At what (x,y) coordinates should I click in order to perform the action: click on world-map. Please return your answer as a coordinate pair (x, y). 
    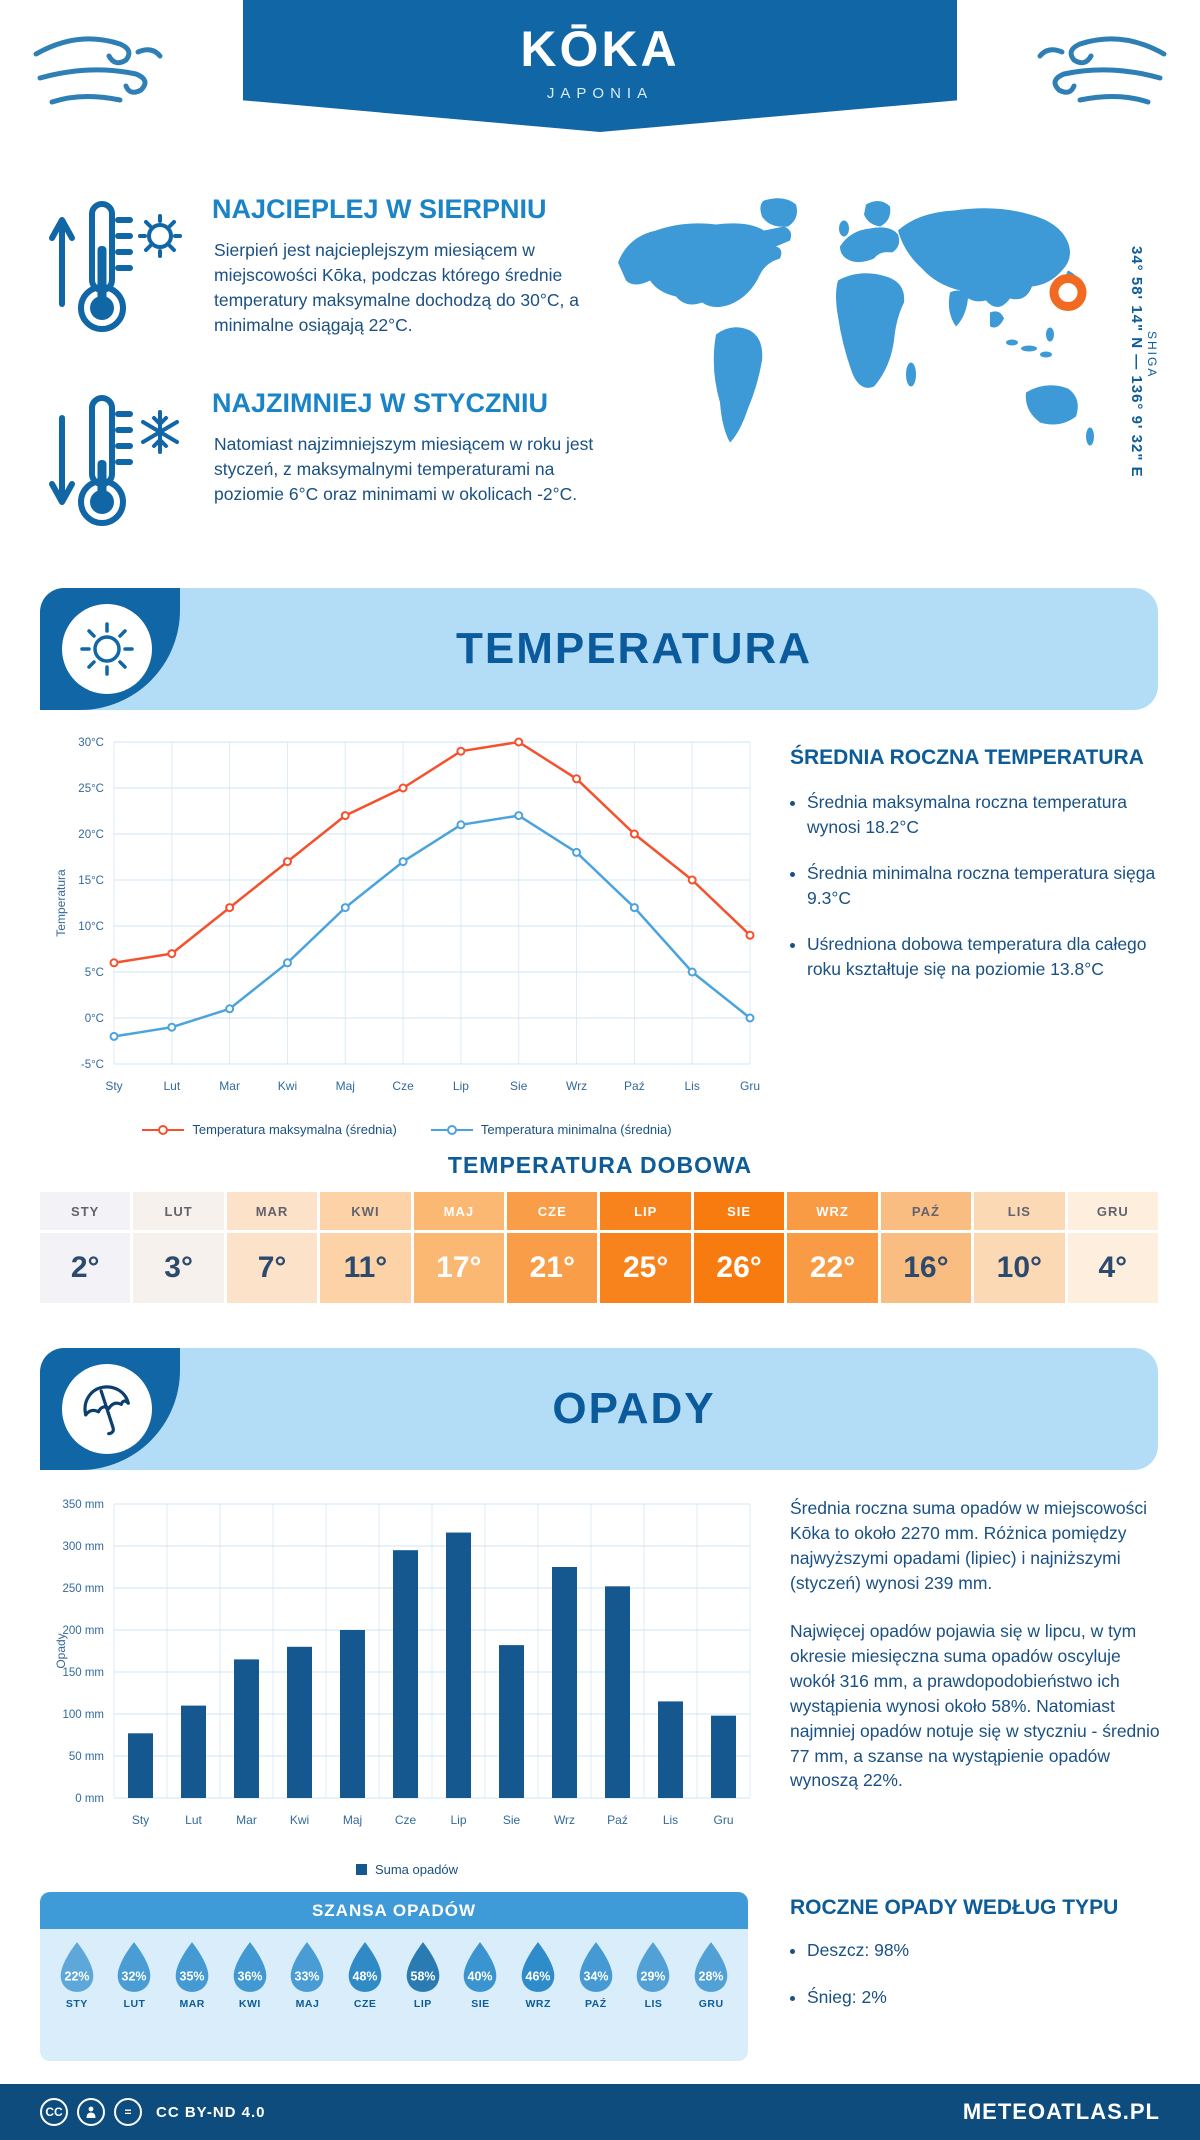
    Looking at the image, I should click on (858, 342).